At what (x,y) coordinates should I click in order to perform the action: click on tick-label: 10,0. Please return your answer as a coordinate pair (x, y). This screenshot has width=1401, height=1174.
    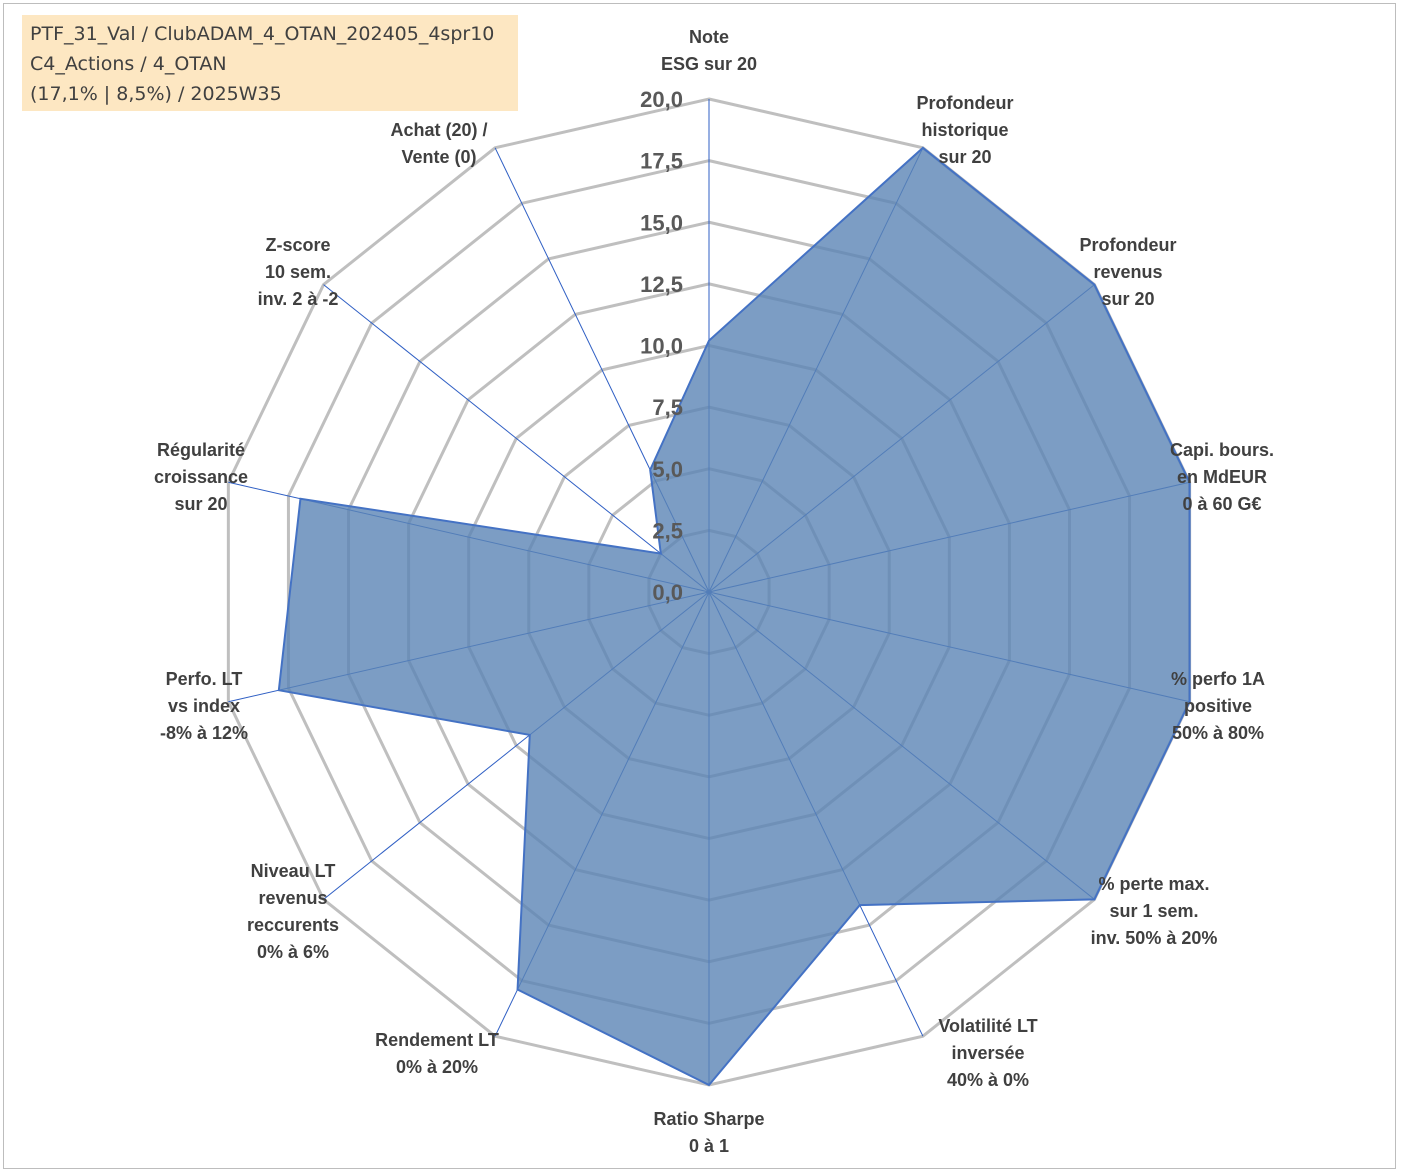
    Looking at the image, I should click on (661, 346).